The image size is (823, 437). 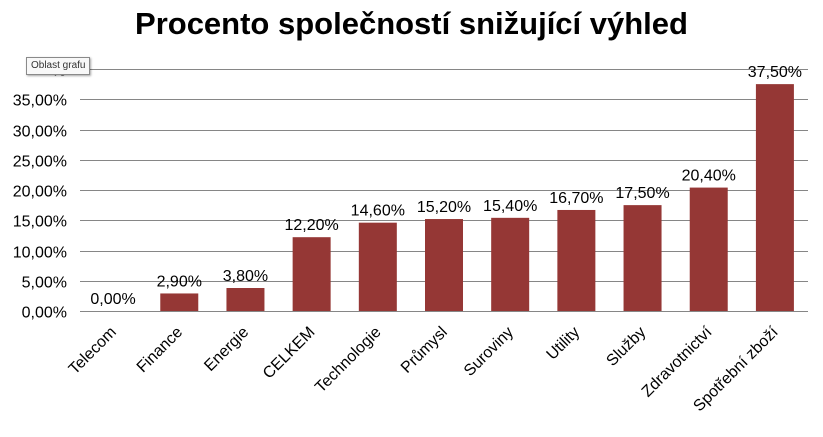 What do you see at coordinates (378, 211) in the screenshot?
I see `data-label: 14,60%` at bounding box center [378, 211].